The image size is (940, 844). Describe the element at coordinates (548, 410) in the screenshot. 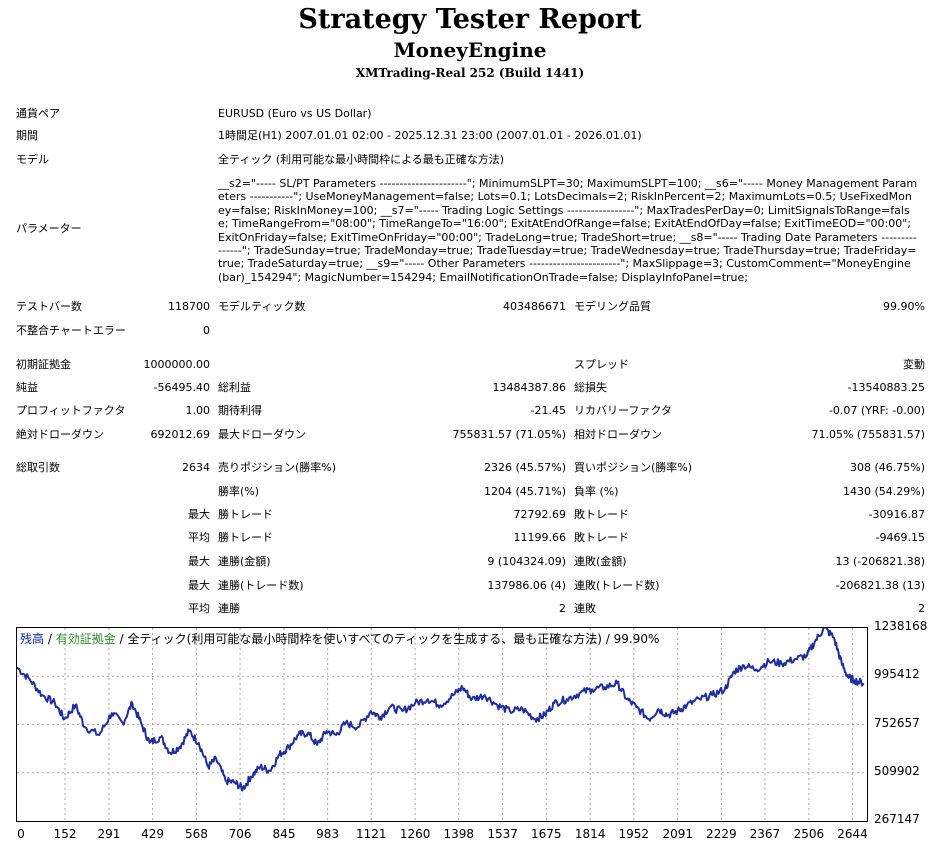

I see `expected-value: -21.45` at that location.